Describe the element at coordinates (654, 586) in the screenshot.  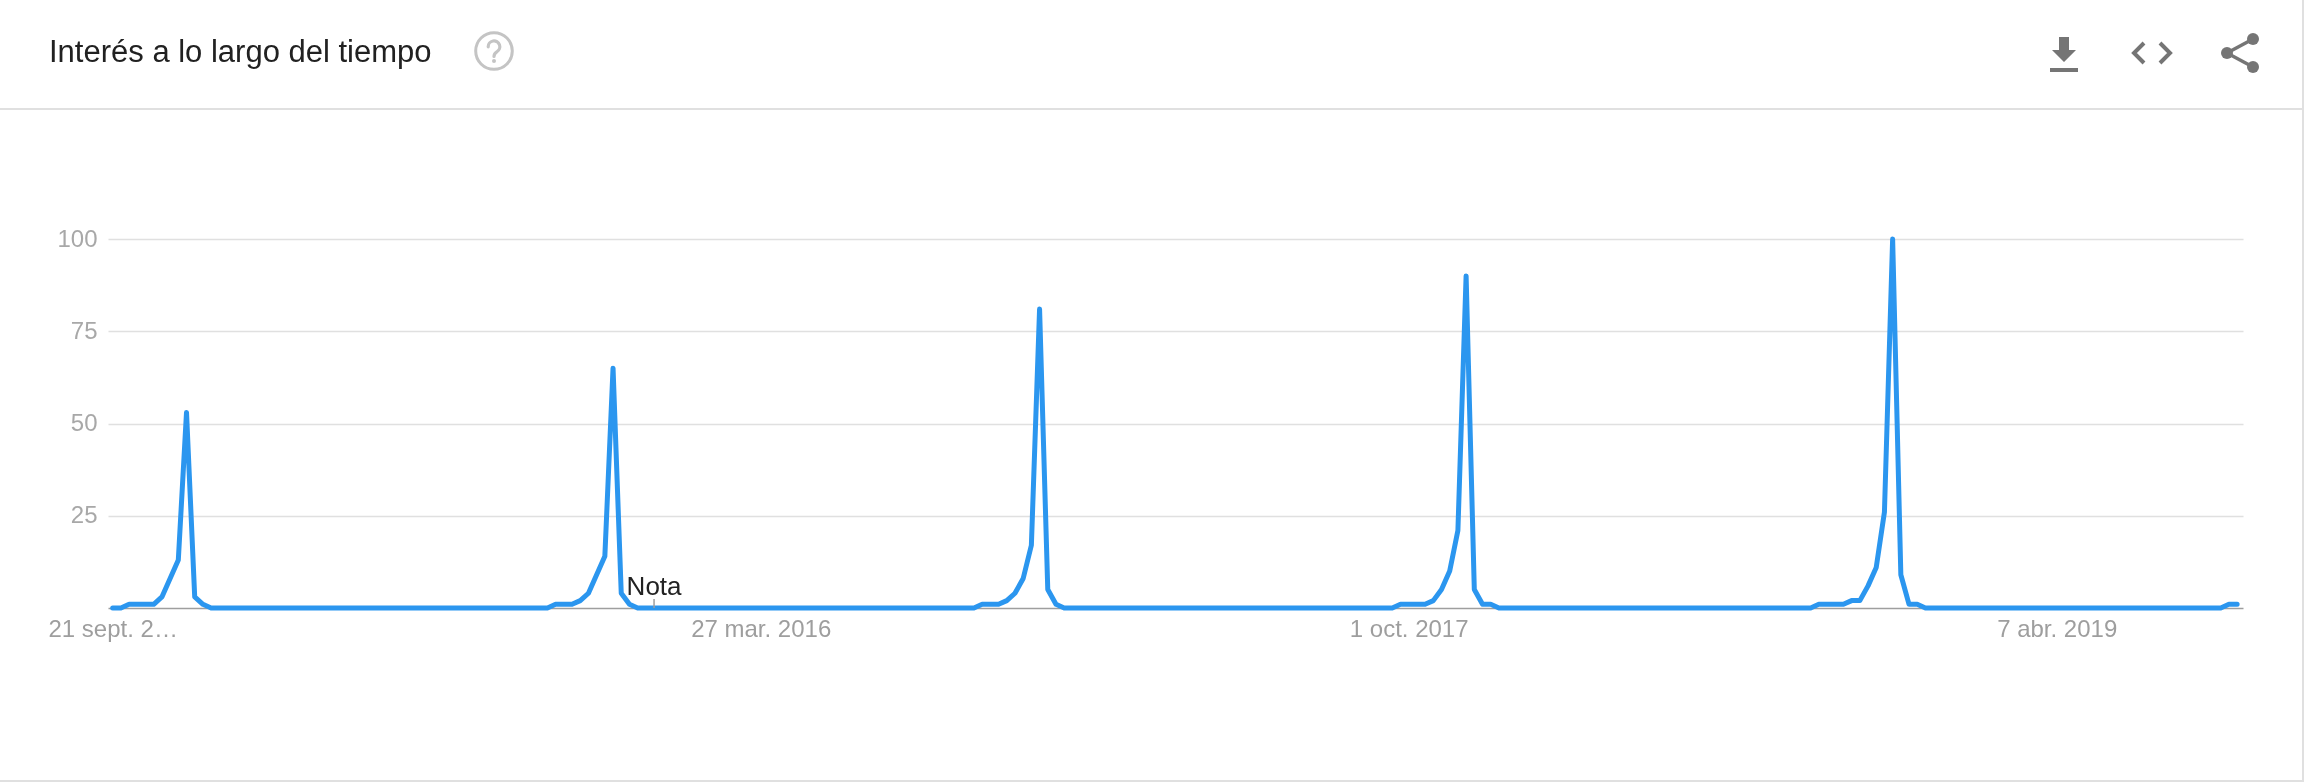
I see `annotation: Nota` at that location.